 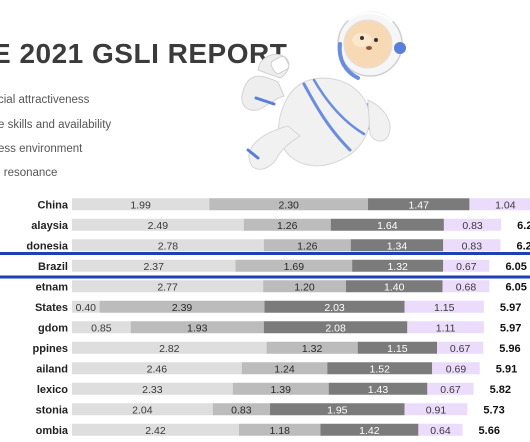 I want to click on segment-value-label: 2.30, so click(x=288, y=205).